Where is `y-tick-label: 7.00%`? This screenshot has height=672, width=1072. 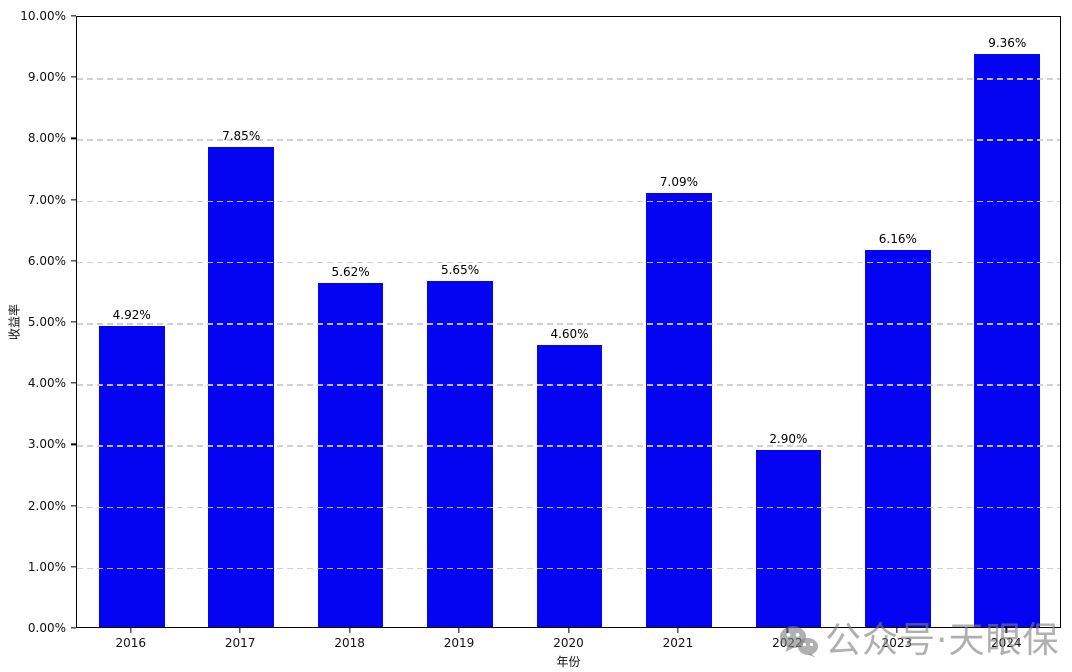
y-tick-label: 7.00% is located at coordinates (46, 199).